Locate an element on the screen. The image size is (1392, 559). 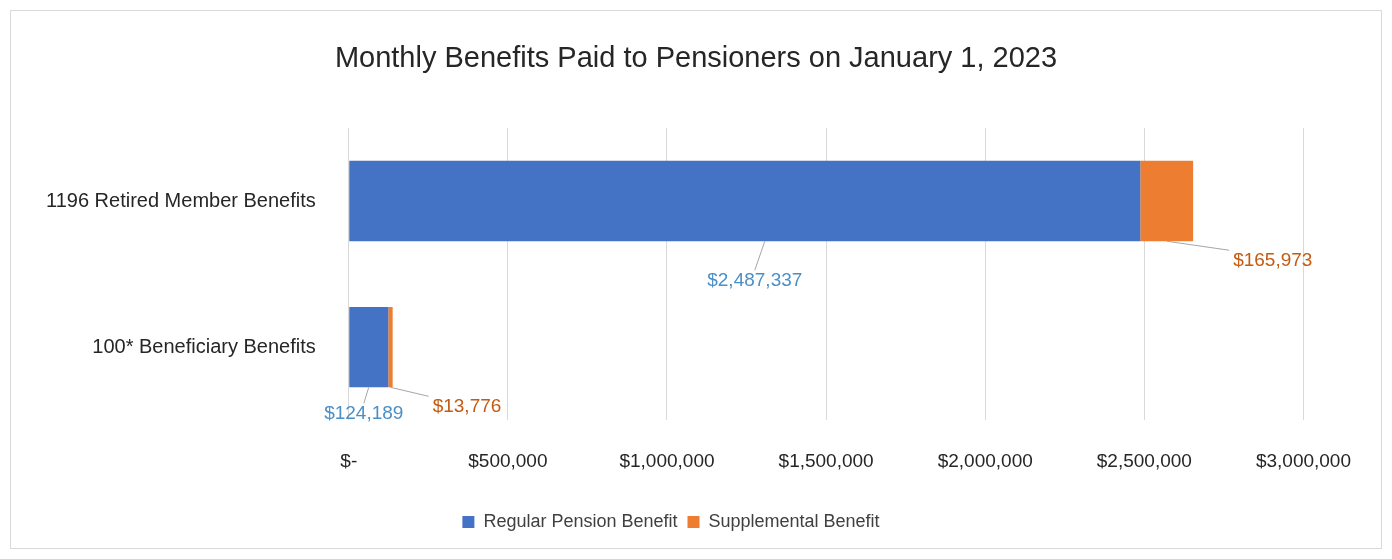
chart-title: Monthly Benefits Paid to Pensioners on January 1, 2023 is located at coordinates (696, 57).